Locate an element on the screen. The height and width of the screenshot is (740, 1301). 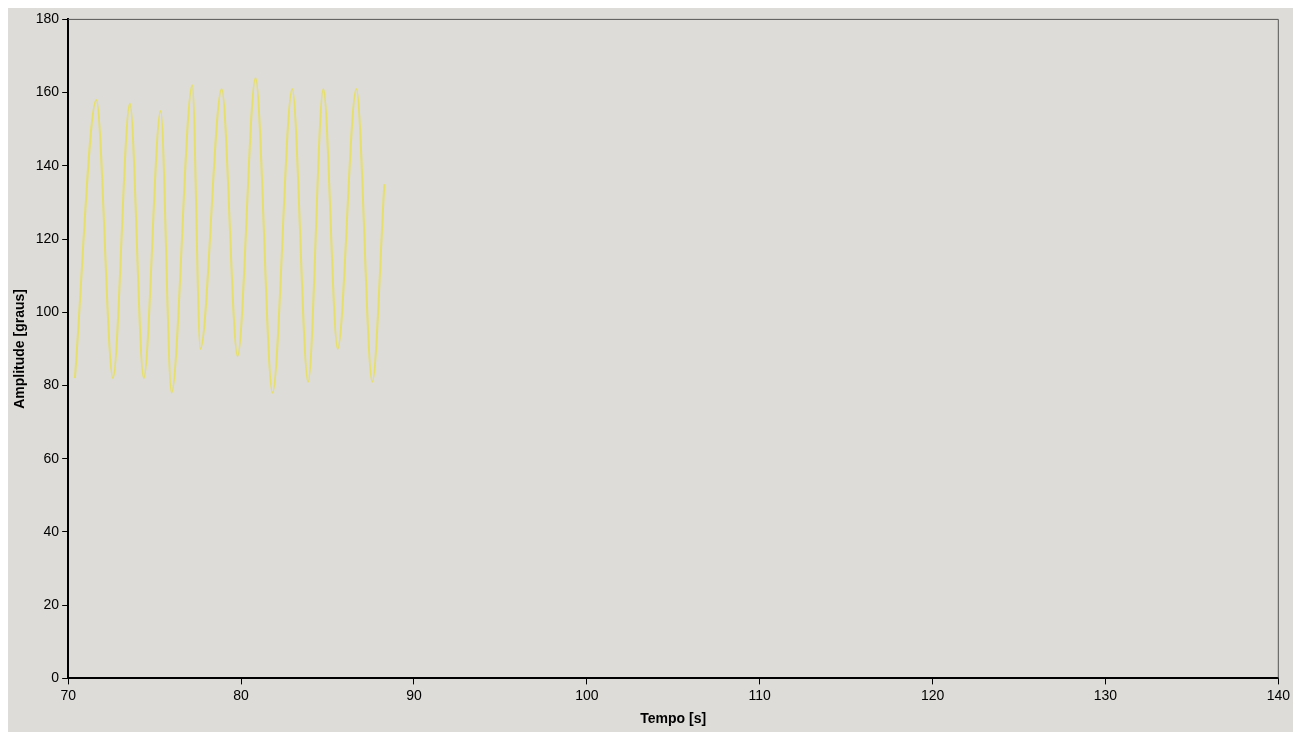
x-tick-label: 80 is located at coordinates (241, 694).